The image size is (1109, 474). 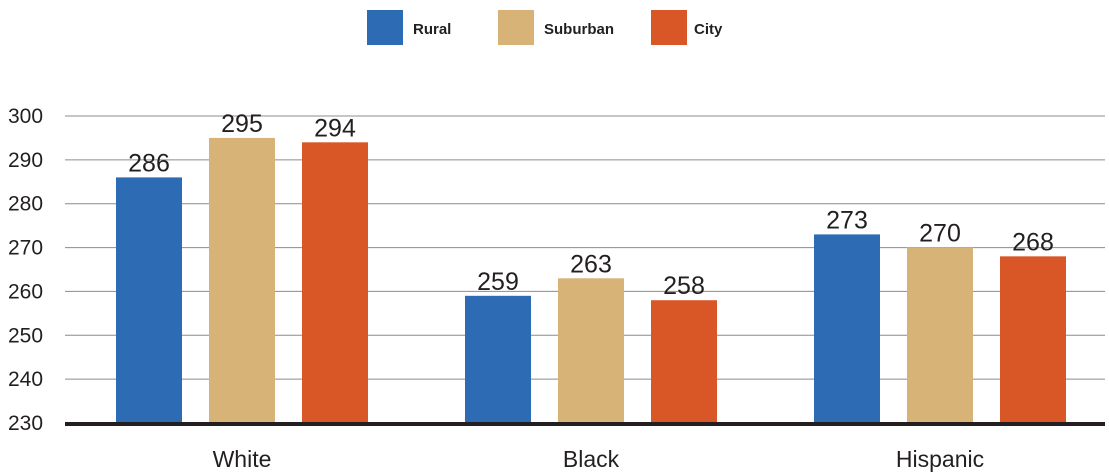 What do you see at coordinates (335, 128) in the screenshot?
I see `value-label-white-city: 294` at bounding box center [335, 128].